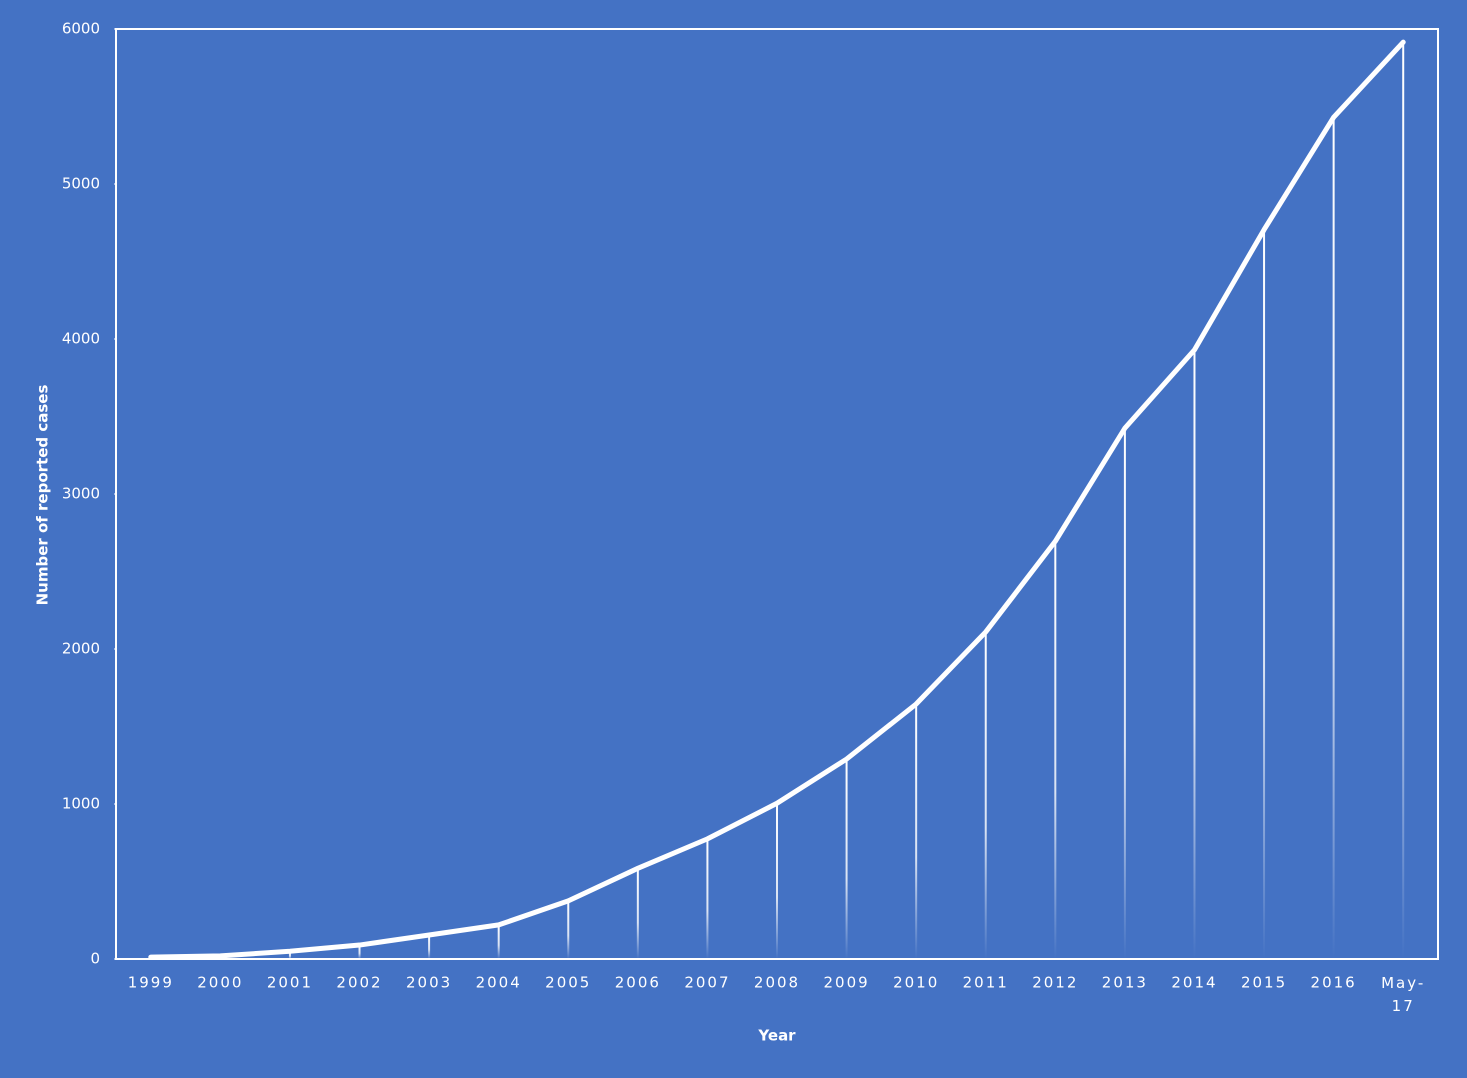 The width and height of the screenshot is (1467, 1078). Describe the element at coordinates (81, 29) in the screenshot. I see `y-tick-label: 6000` at that location.